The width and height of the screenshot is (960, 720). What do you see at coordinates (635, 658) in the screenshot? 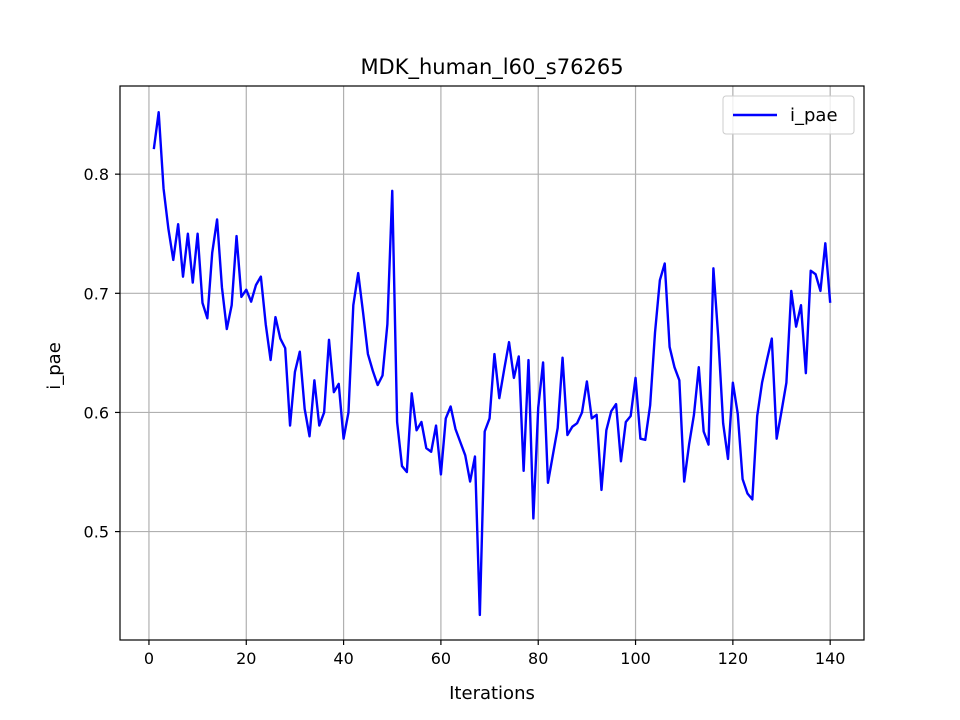
I see `x-tick-label: 100` at bounding box center [635, 658].